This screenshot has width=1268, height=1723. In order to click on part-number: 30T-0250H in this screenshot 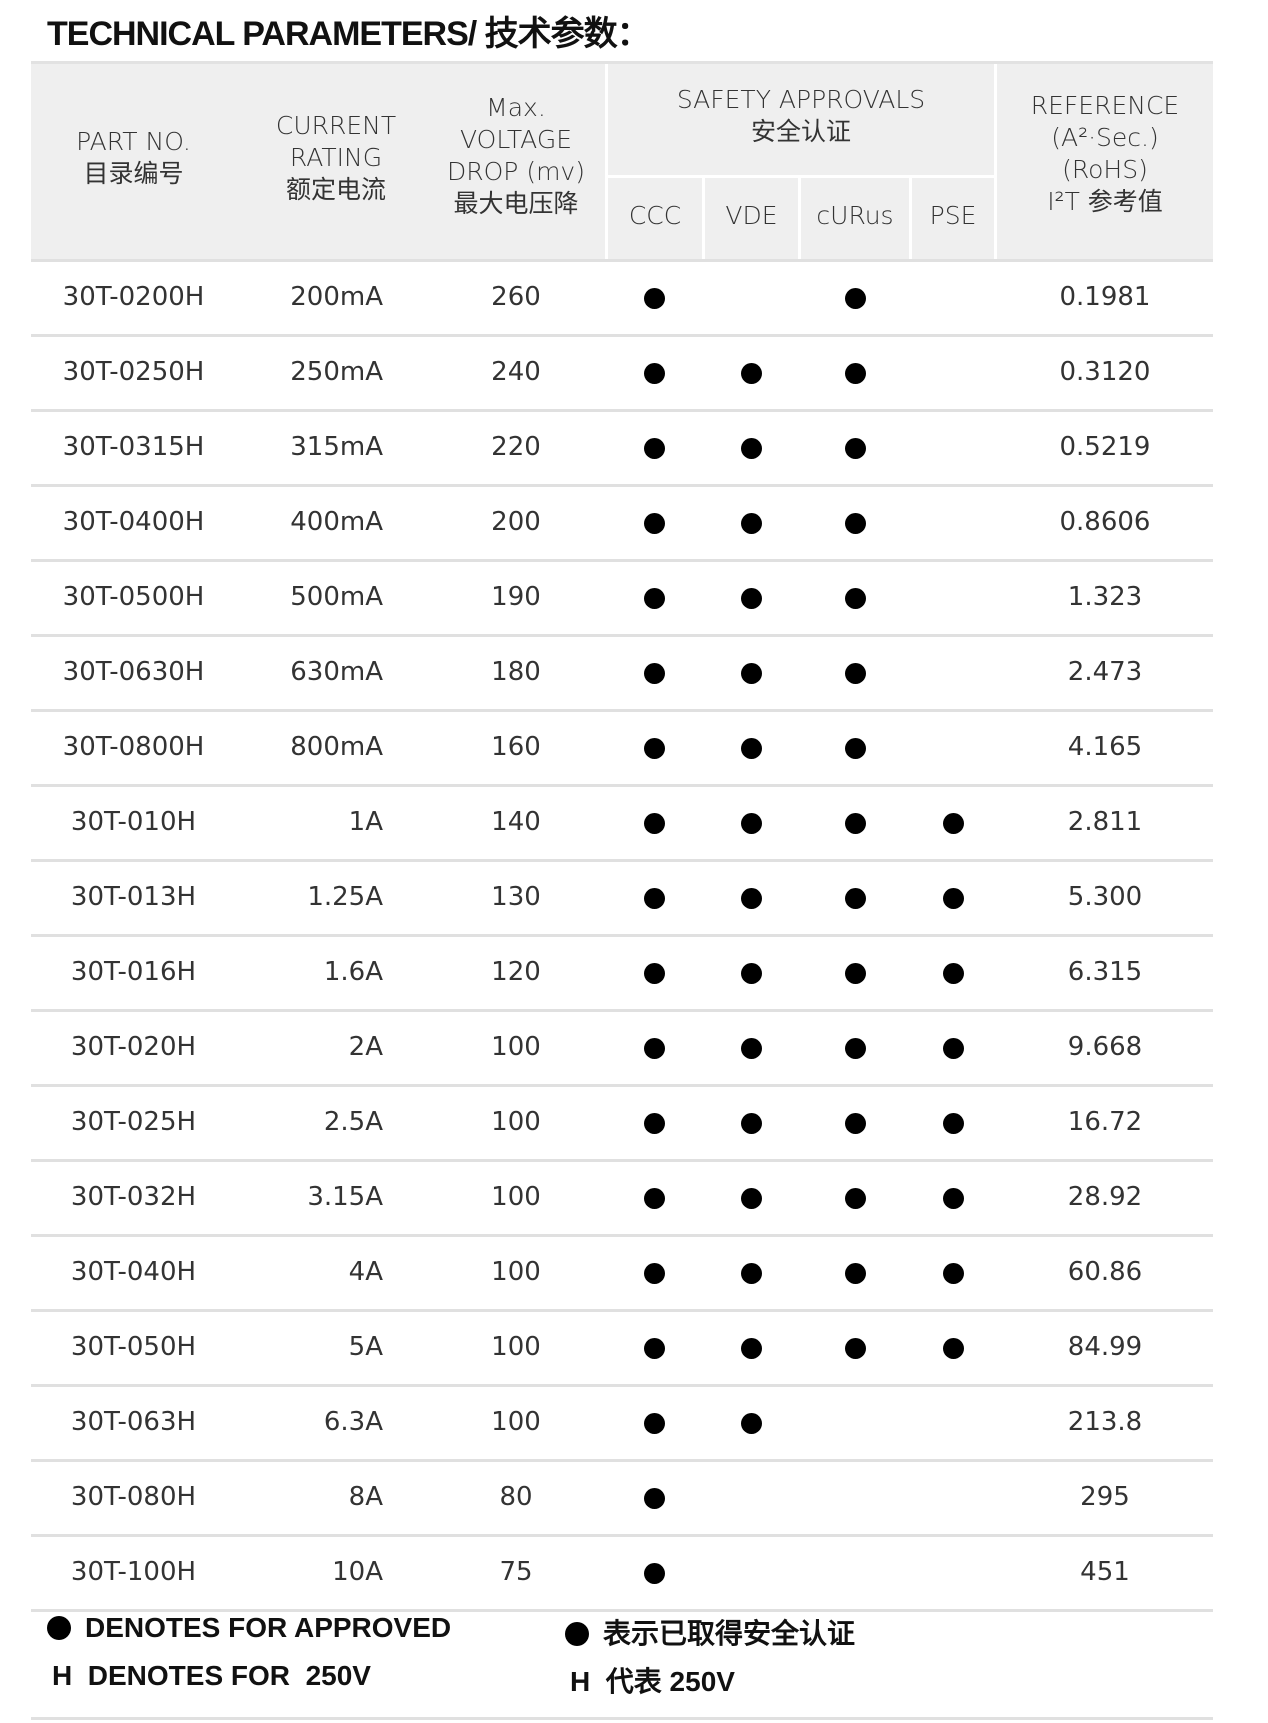, I will do `click(133, 372)`.